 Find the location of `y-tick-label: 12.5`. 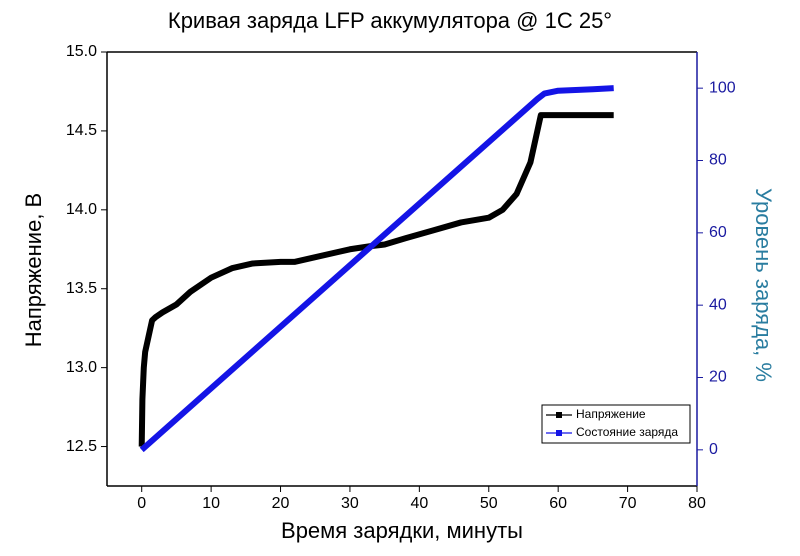

y-tick-label: 12.5 is located at coordinates (81, 446).